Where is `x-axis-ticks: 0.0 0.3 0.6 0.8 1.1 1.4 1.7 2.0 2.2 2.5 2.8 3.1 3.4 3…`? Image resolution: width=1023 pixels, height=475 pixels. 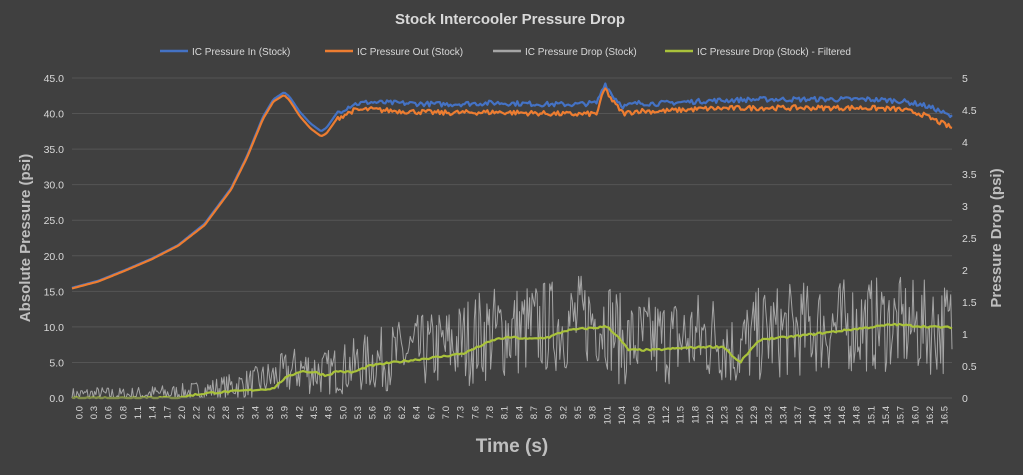 x-axis-ticks: 0.0 0.3 0.6 0.8 1.1 1.4 1.7 2.0 2.2 2.5 2.8 3.1 3.4 3… is located at coordinates (512, 415).